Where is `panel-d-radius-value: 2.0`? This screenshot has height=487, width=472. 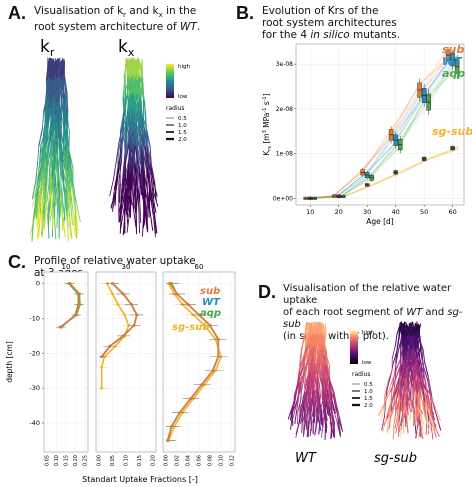 panel-d-radius-value: 2.0 is located at coordinates (368, 406).